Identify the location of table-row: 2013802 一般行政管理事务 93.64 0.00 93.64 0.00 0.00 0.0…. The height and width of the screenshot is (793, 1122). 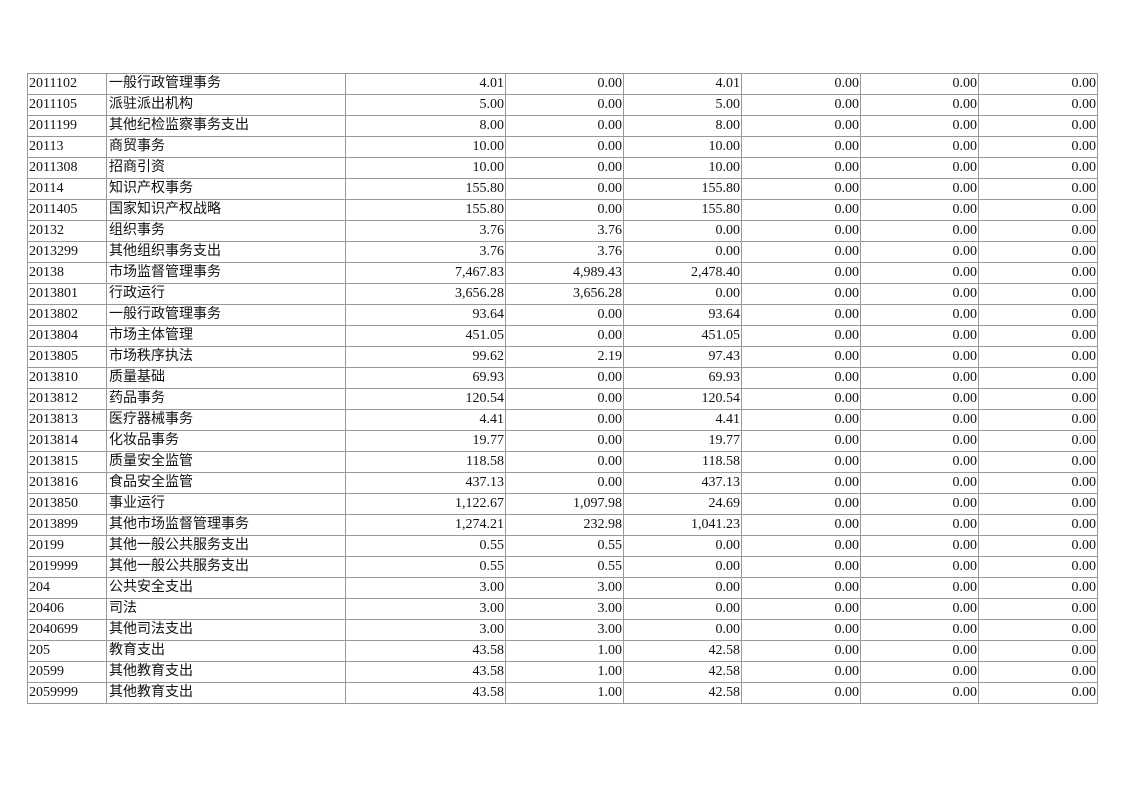
(562, 315).